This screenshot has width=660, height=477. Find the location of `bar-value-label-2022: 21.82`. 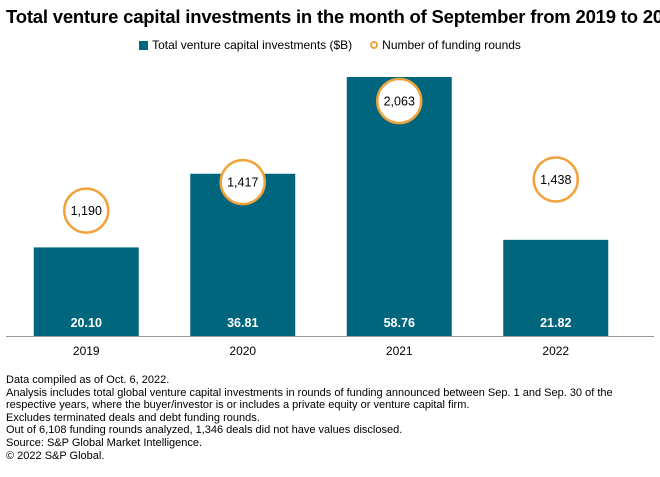

bar-value-label-2022: 21.82 is located at coordinates (555, 323).